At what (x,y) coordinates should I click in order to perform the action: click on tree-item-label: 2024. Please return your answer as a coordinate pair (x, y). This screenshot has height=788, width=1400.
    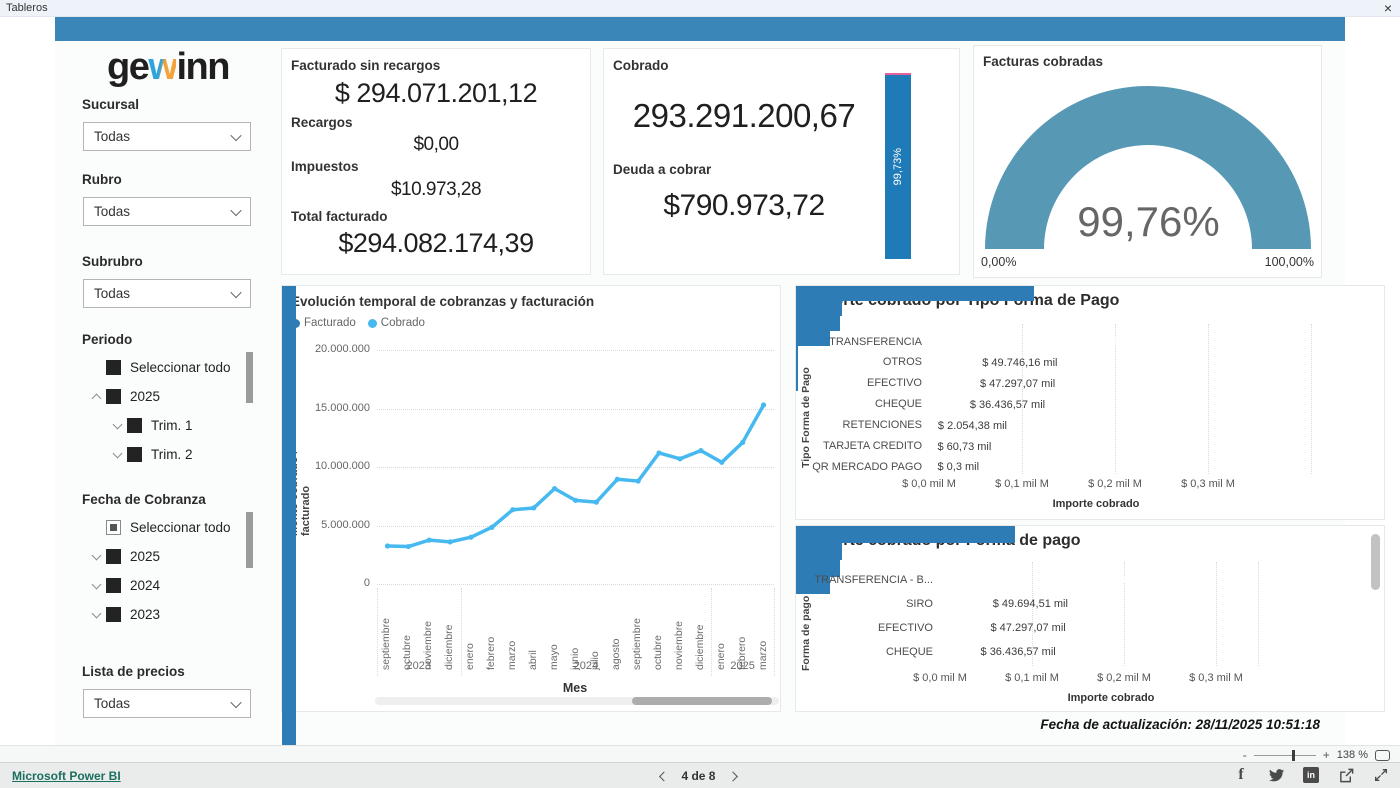
    Looking at the image, I should click on (145, 585).